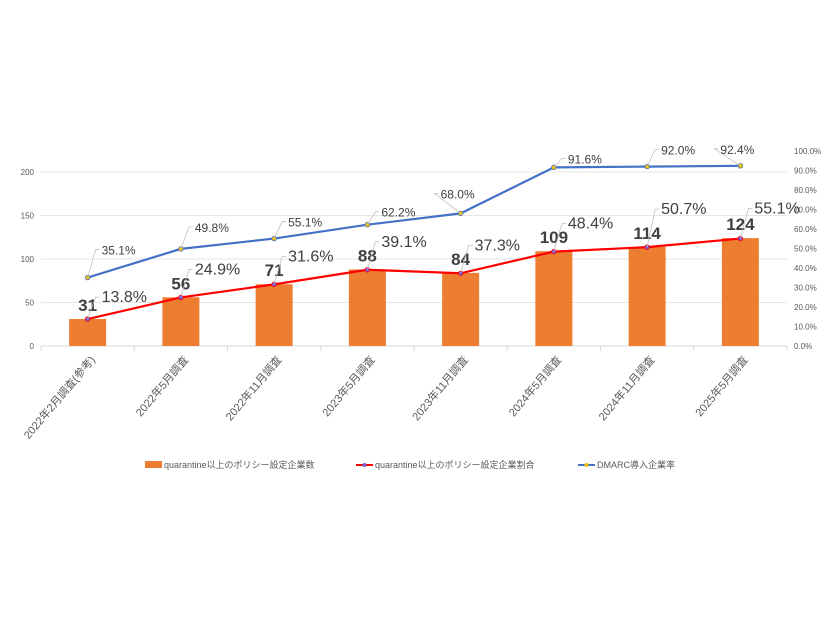  What do you see at coordinates (585, 159) in the screenshot?
I see `percent-label: 91.6%` at bounding box center [585, 159].